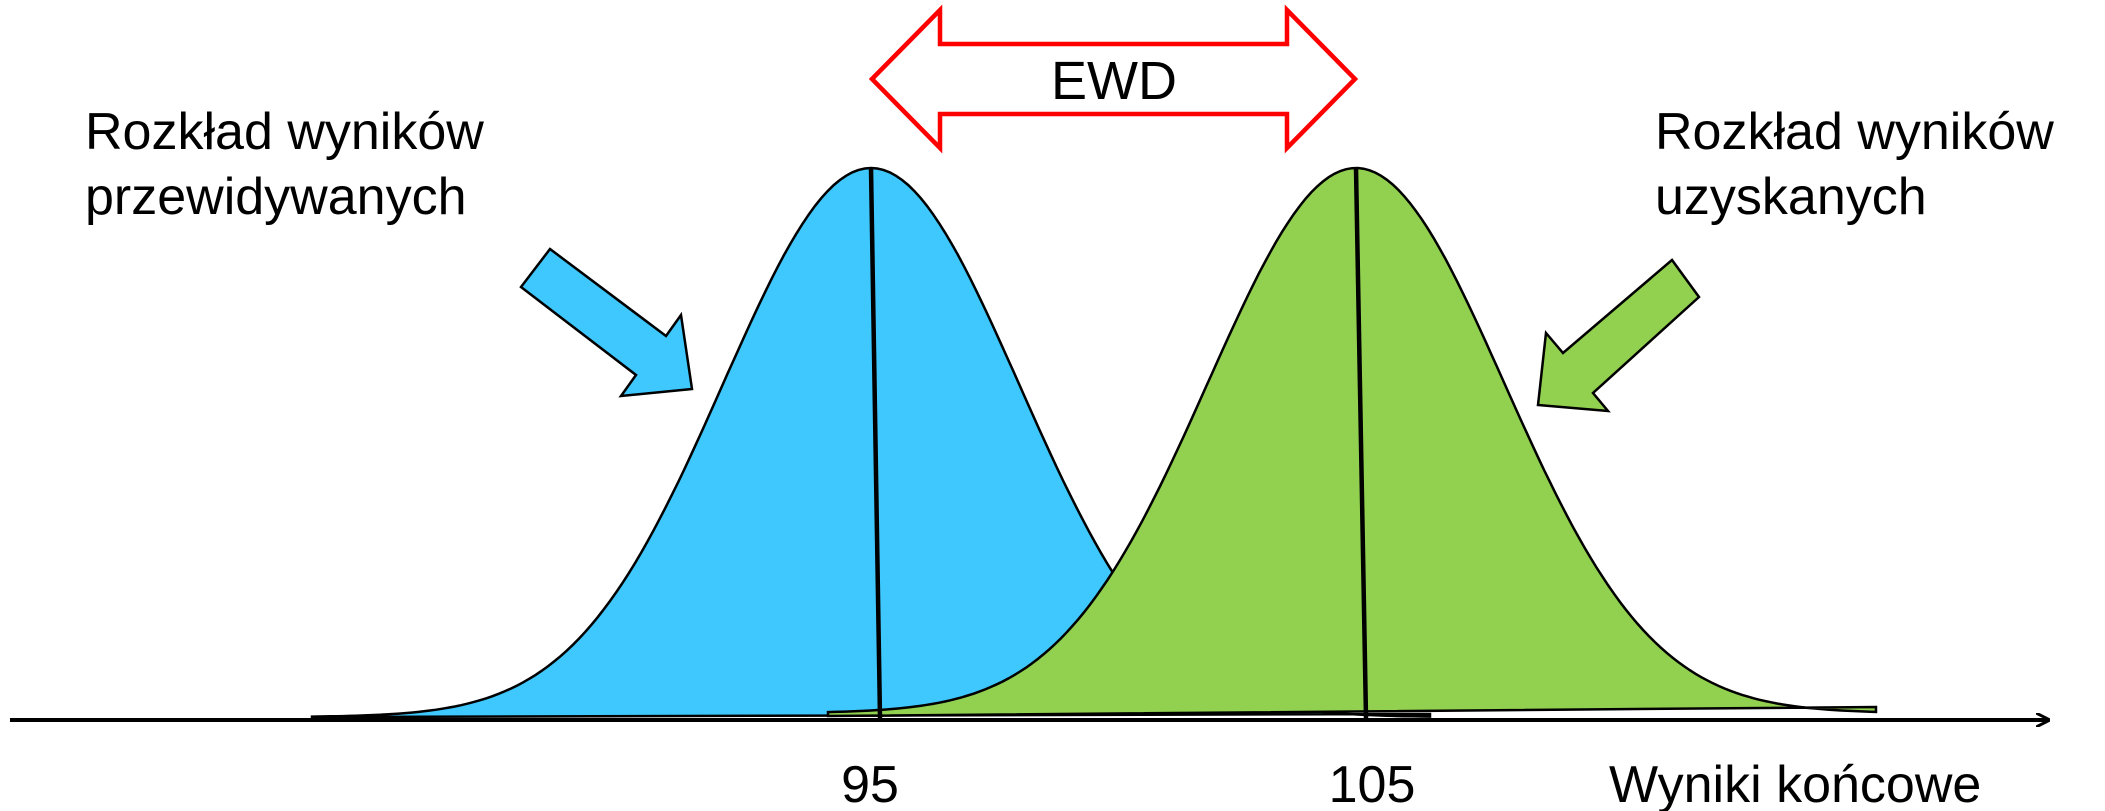 The height and width of the screenshot is (811, 2105). Describe the element at coordinates (1618, 335) in the screenshot. I see `obtained-pointer-arrow` at that location.